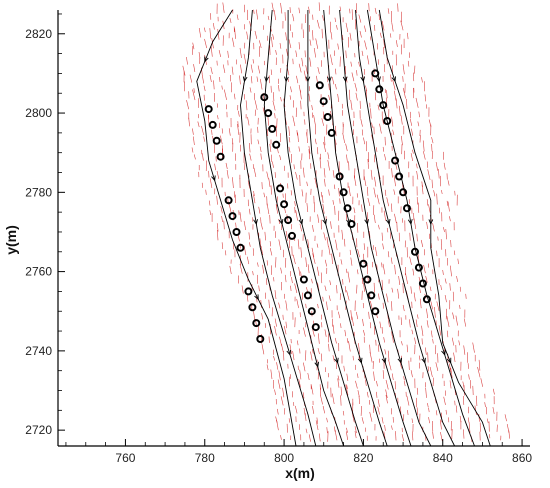  What do you see at coordinates (205, 458) in the screenshot?
I see `x-tick-label: 780` at bounding box center [205, 458].